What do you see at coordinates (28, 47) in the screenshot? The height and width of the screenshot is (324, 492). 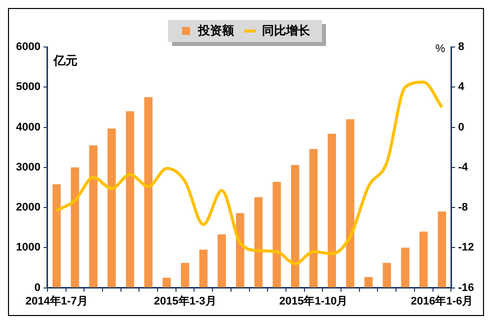 I see `y-tick-label: 6000` at bounding box center [28, 47].